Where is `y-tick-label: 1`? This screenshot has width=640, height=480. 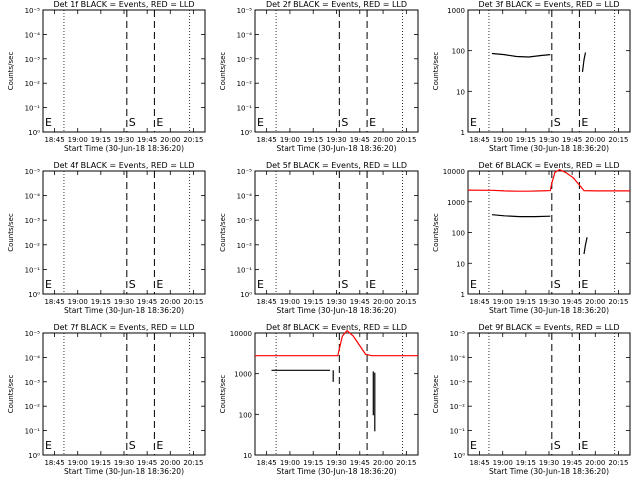
y-tick-label: 1 is located at coordinates (463, 133).